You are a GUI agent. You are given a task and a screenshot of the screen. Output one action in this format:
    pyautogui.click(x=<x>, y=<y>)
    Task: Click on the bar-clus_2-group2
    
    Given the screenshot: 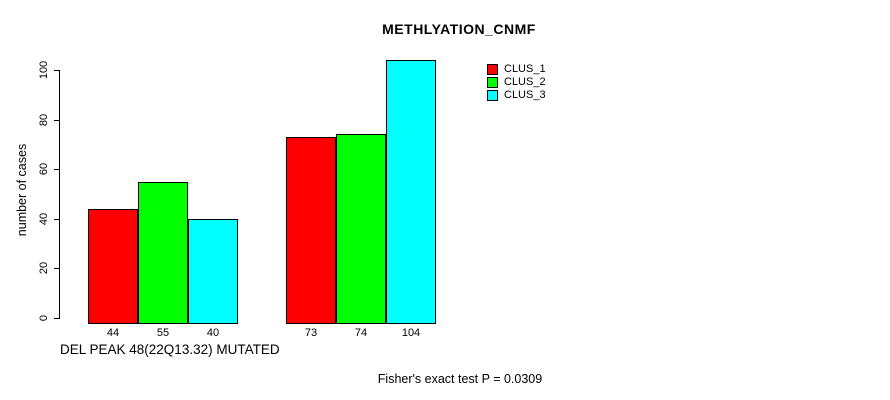 What is the action you would take?
    pyautogui.click(x=361, y=229)
    